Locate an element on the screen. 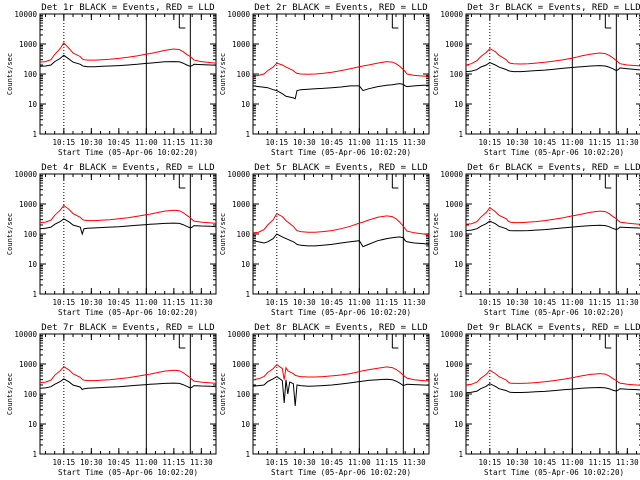 This screenshot has width=640, height=480. panel-title: Det 6r BLACK = Events, RED = LLD is located at coordinates (553, 168).